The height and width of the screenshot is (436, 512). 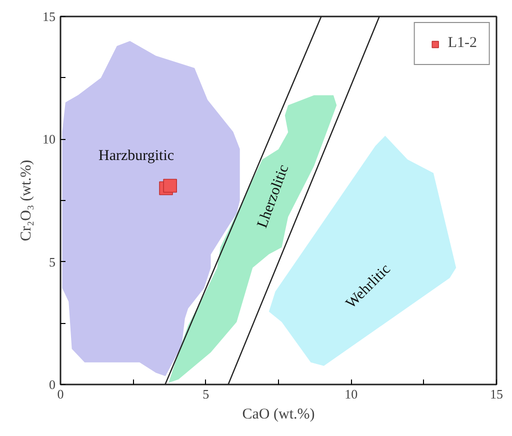 What do you see at coordinates (351, 394) in the screenshot?
I see `x-tick-label: 10` at bounding box center [351, 394].